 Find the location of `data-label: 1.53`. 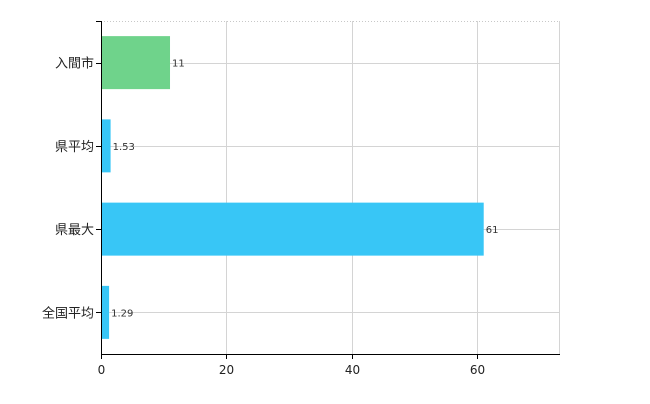

data-label: 1.53 is located at coordinates (124, 147).